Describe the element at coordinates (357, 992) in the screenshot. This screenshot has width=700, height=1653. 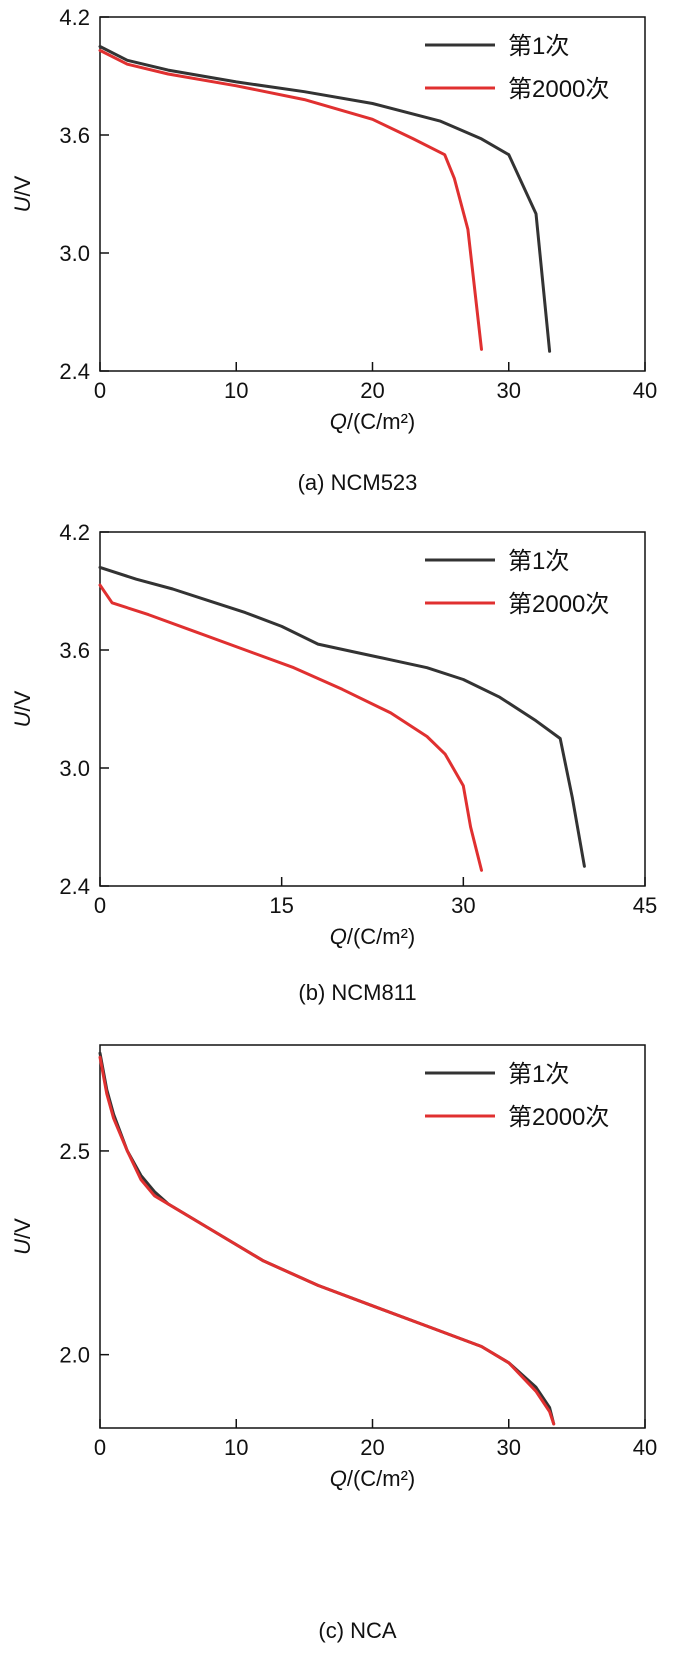
I see `chart-caption: (b) NCM811` at that location.